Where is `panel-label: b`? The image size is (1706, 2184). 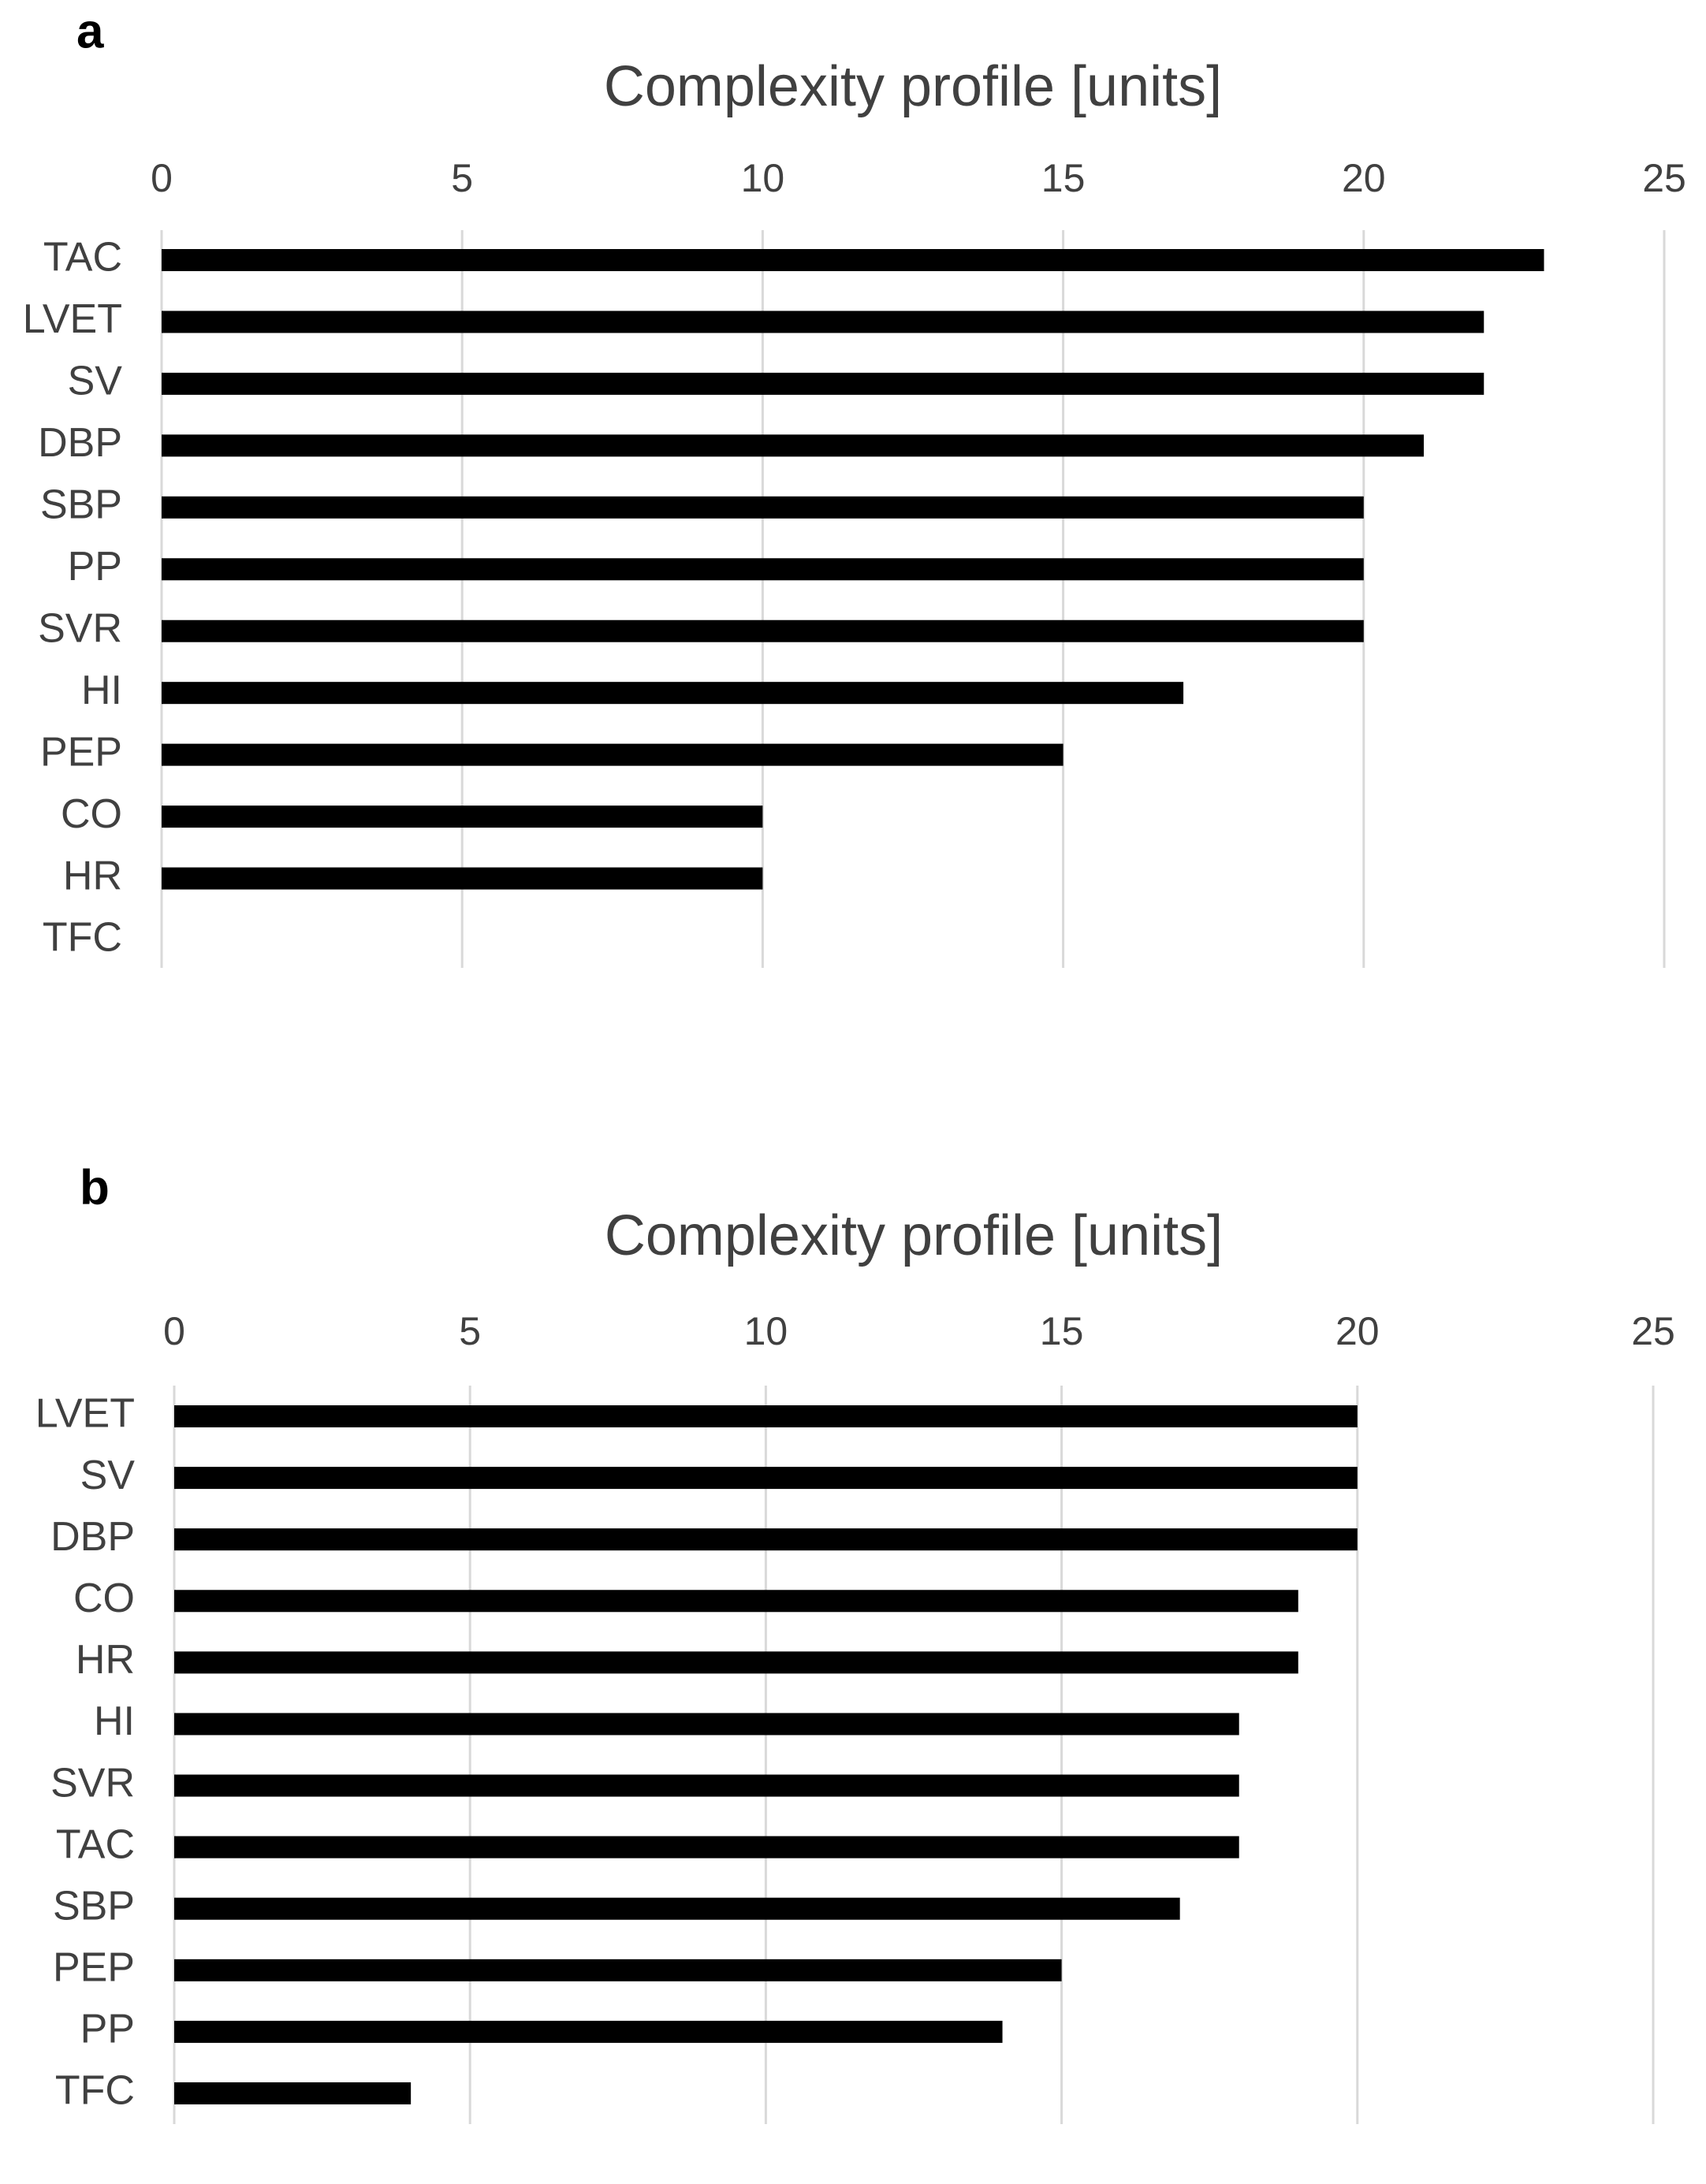
panel-label: b is located at coordinates (95, 1187).